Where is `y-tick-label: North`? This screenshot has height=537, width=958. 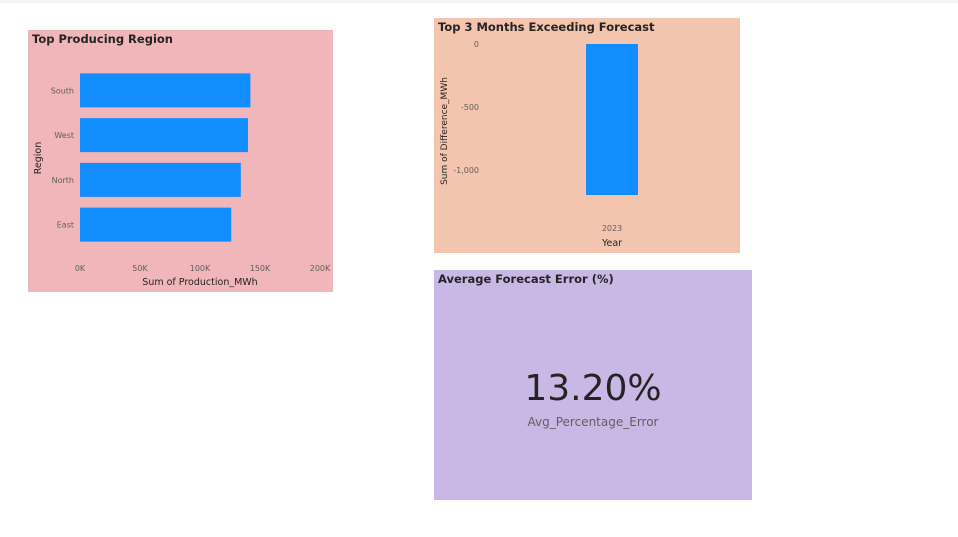 y-tick-label: North is located at coordinates (63, 180).